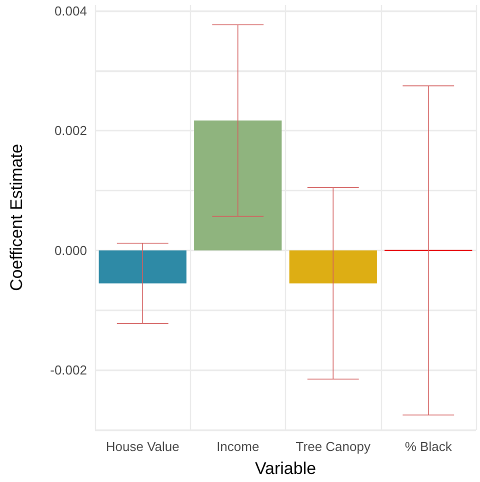 The height and width of the screenshot is (482, 480). I want to click on x-tick-label: House Value, so click(143, 446).